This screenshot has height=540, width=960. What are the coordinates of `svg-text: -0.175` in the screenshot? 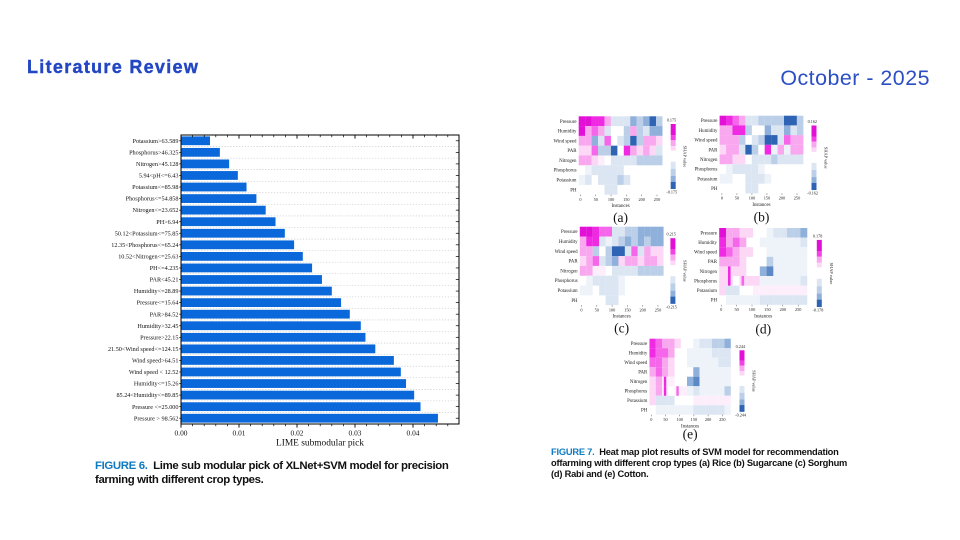 It's located at (671, 192).